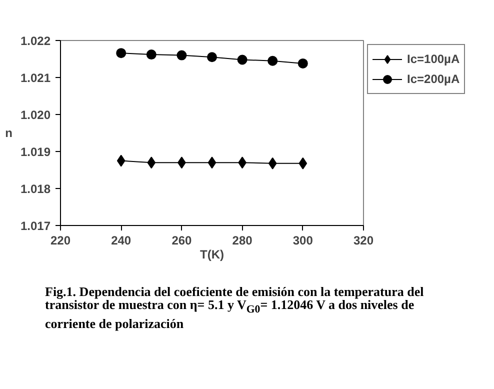 This screenshot has height=389, width=494. I want to click on y-tick-label: 1.020, so click(35, 115).